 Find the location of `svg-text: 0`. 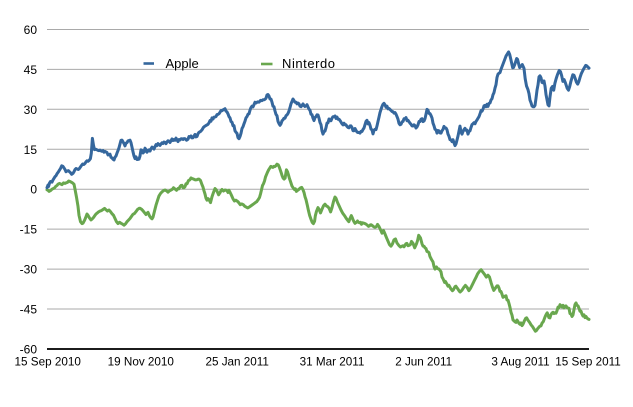

svg-text: 0 is located at coordinates (33, 190).